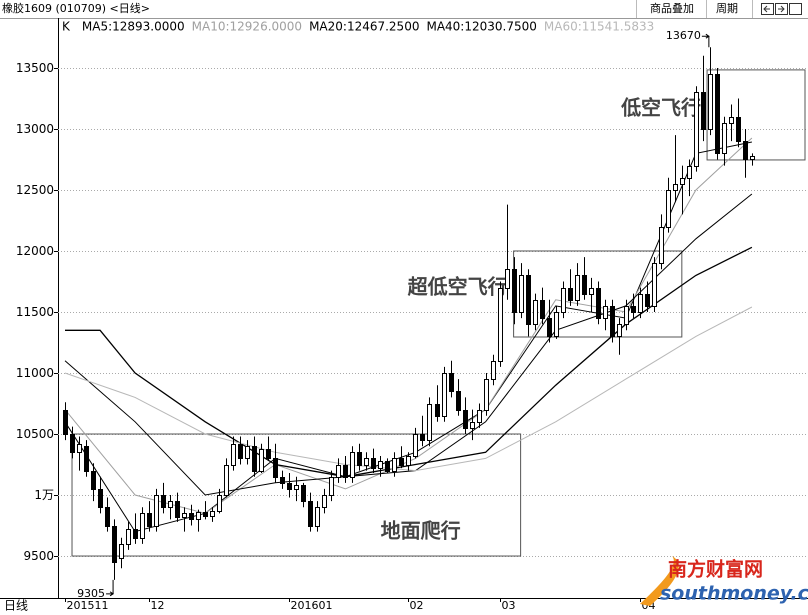 This screenshot has width=808, height=615. What do you see at coordinates (660, 107) in the screenshot?
I see `annotation-label: 低空飞行` at bounding box center [660, 107].